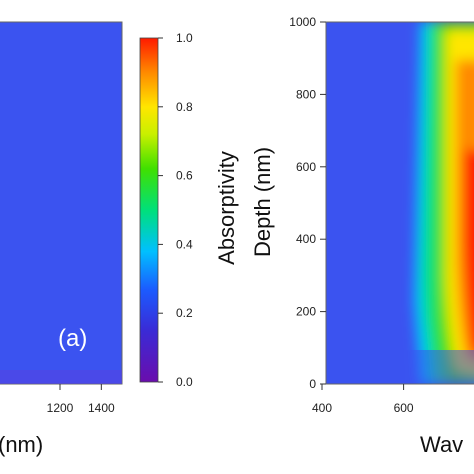 The width and height of the screenshot is (474, 474). What do you see at coordinates (184, 382) in the screenshot?
I see `colorbar-tick-label: 0.0` at bounding box center [184, 382].